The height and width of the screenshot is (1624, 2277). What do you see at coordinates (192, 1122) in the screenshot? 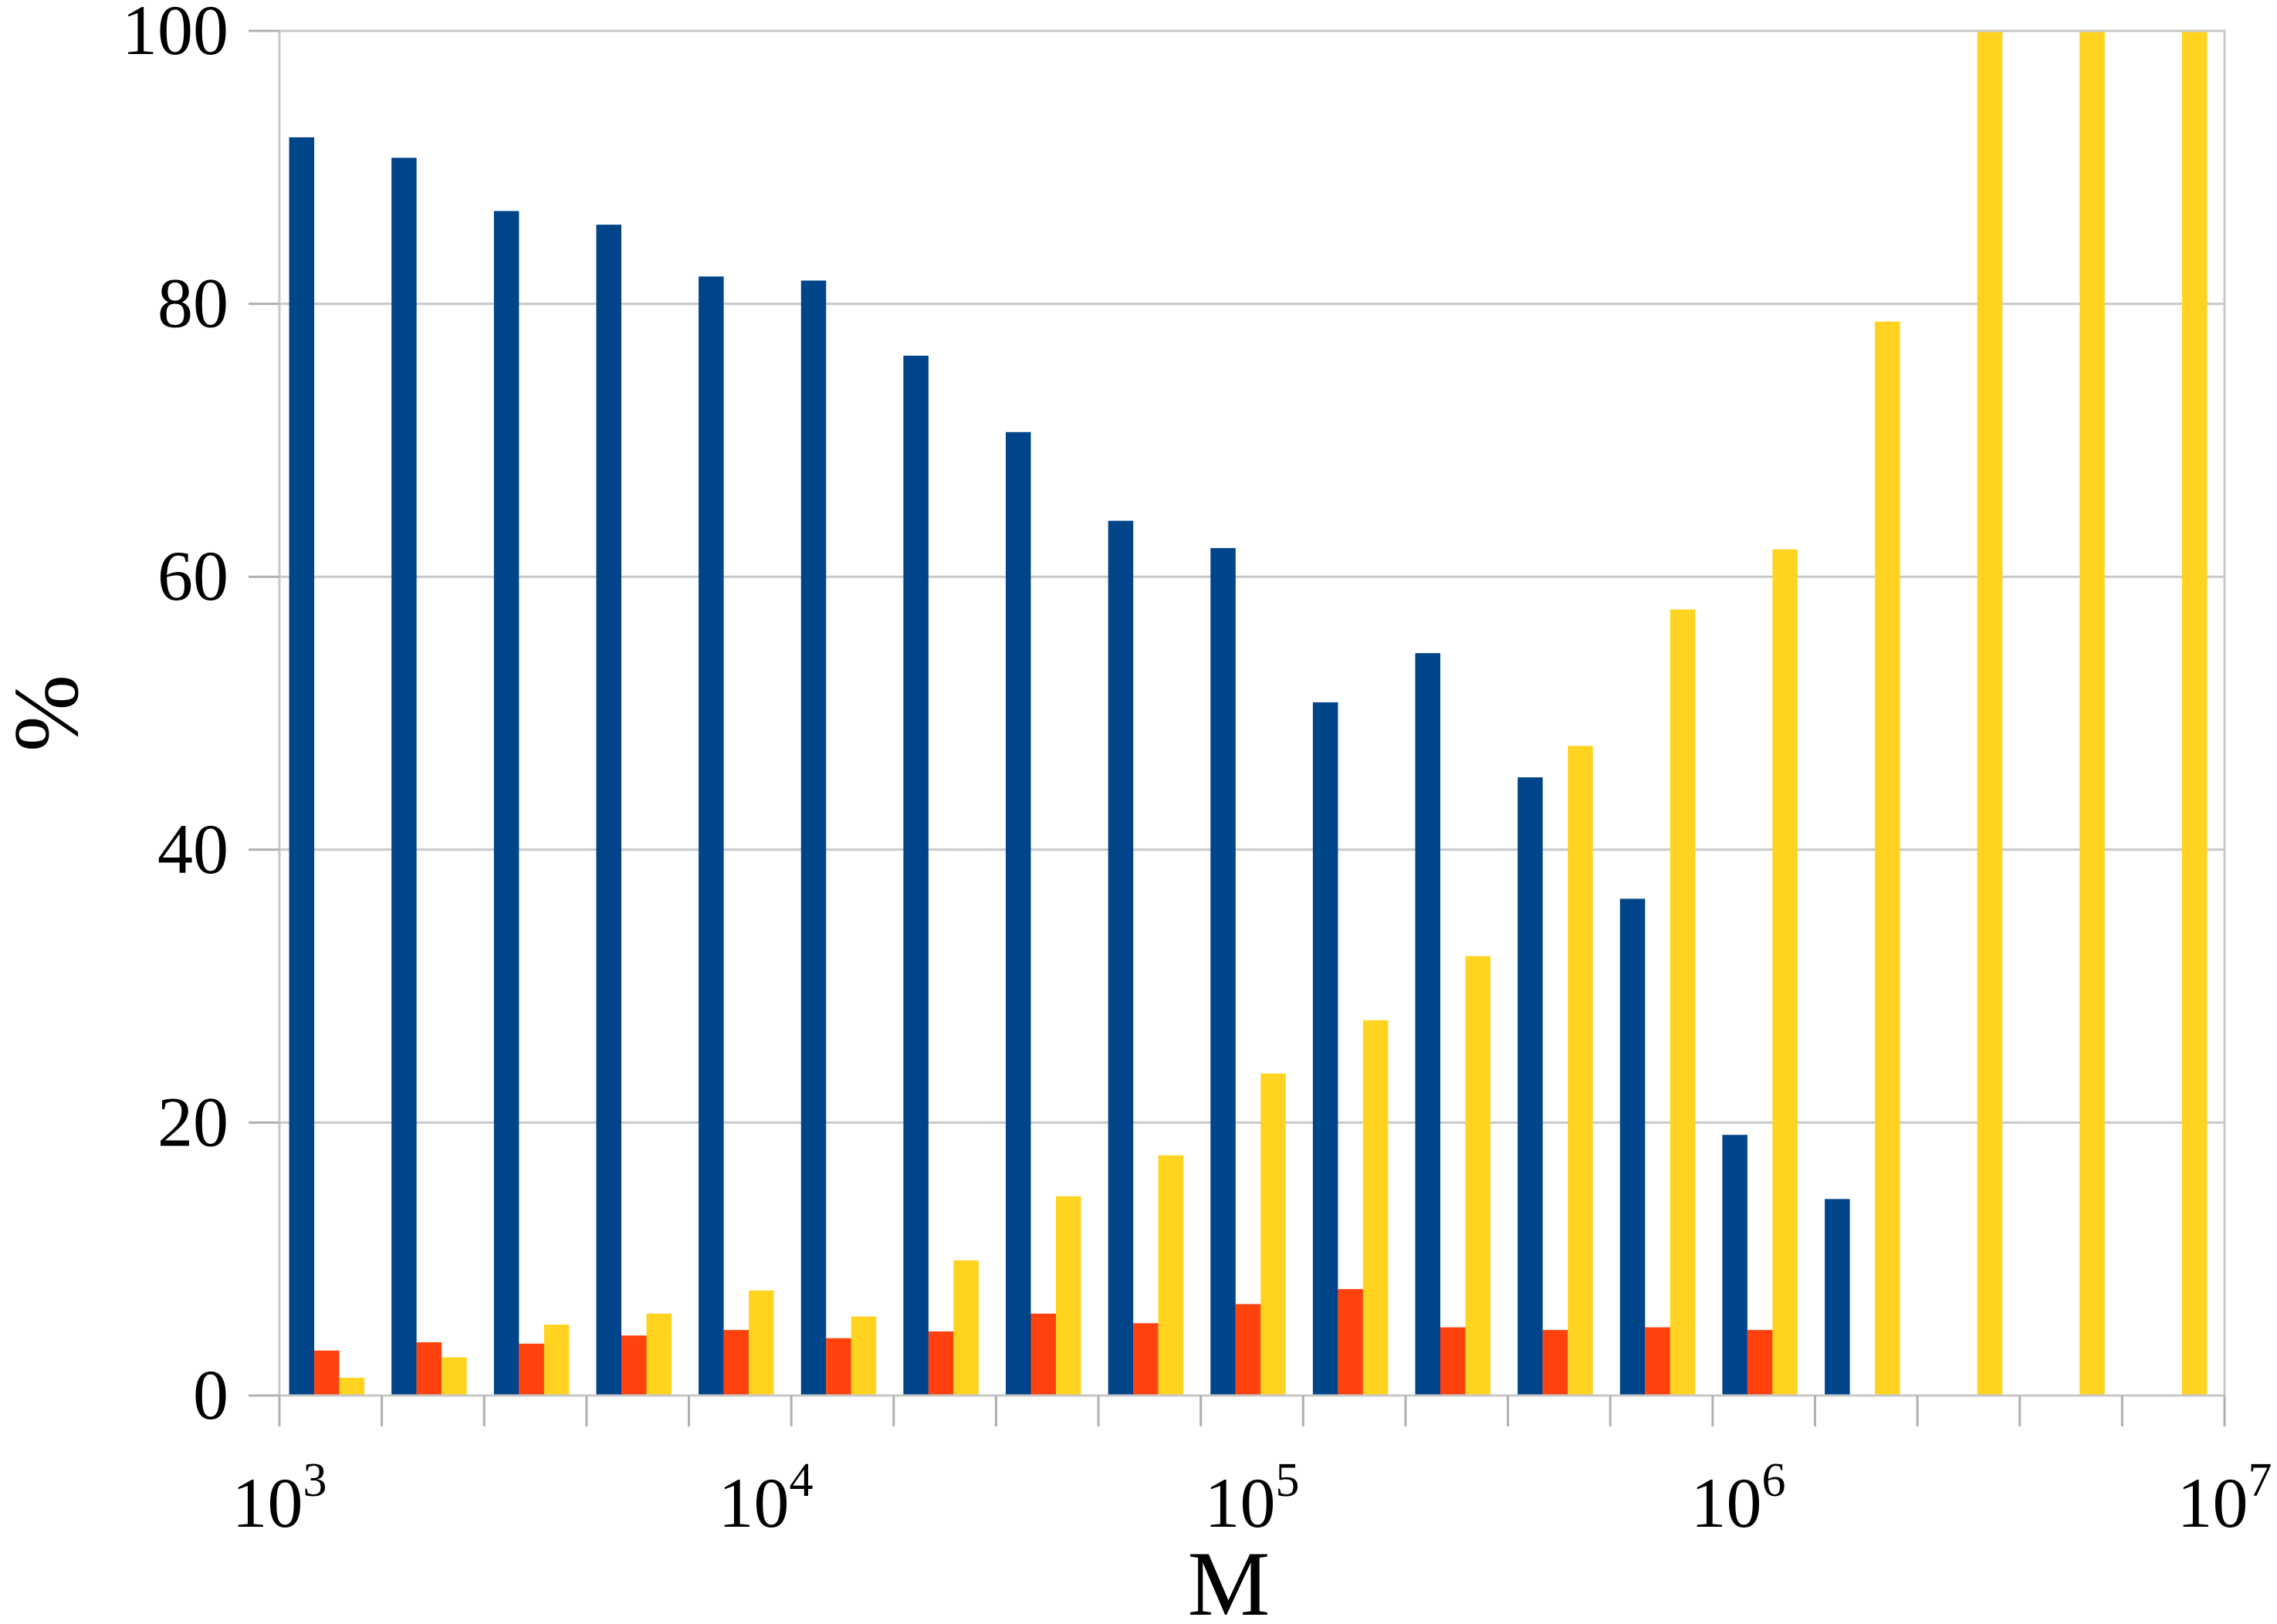
I see `y-tick-label-20: 20` at bounding box center [192, 1122].